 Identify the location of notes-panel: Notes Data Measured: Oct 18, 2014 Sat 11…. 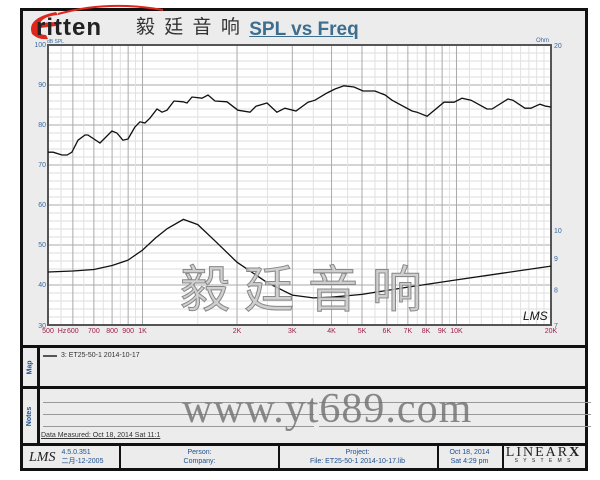
(305, 416).